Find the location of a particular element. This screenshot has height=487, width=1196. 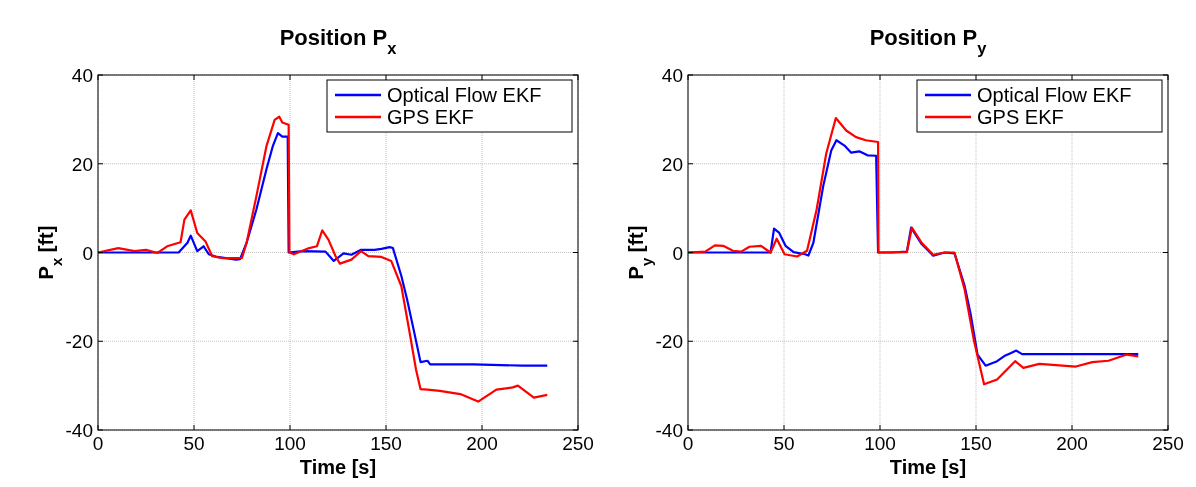

chart-title: Position P$_{y}$ is located at coordinates (928, 41).